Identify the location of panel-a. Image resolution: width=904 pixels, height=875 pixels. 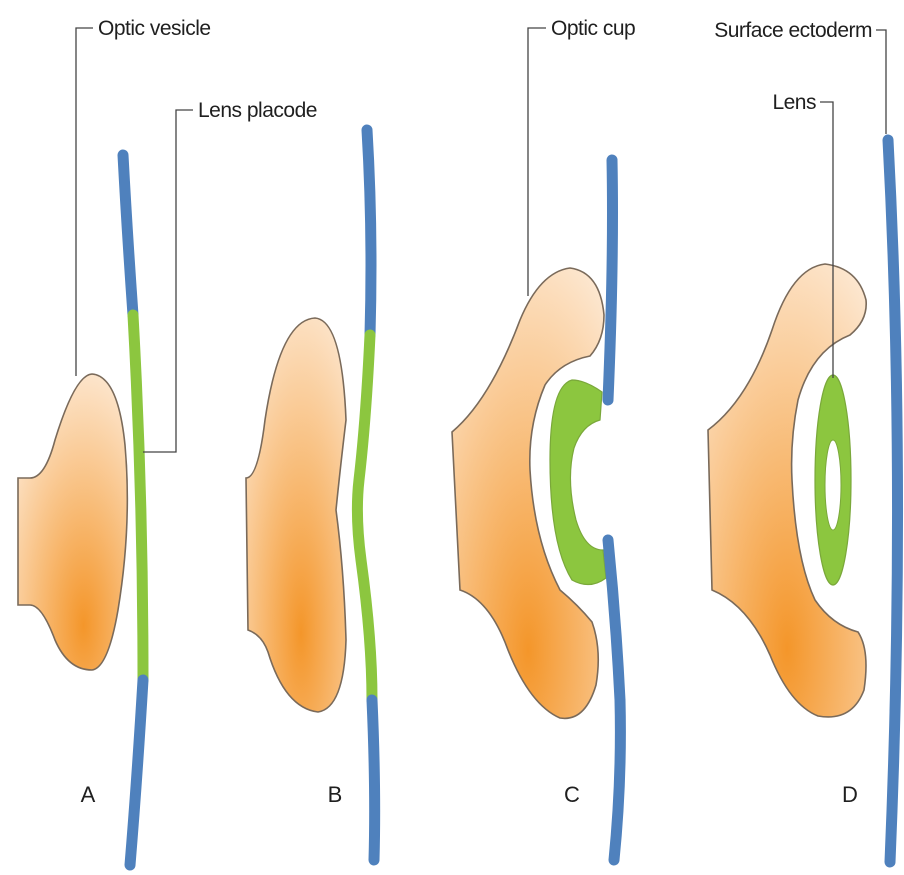
(83, 510).